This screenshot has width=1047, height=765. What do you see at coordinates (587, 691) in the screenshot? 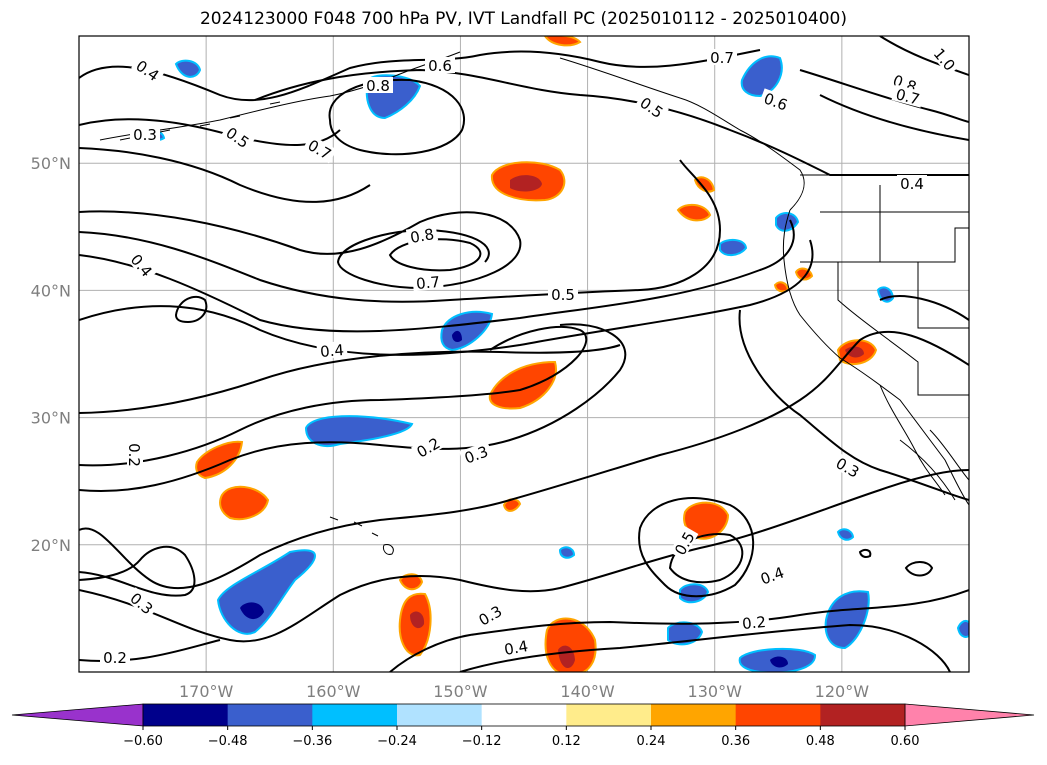
I see `lon-tick-label: 140°W` at bounding box center [587, 691].